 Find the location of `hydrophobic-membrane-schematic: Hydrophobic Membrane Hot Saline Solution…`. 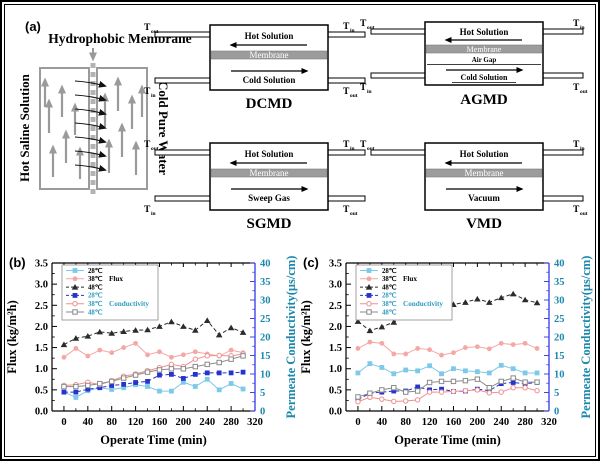

hydrophobic-membrane-schematic: Hydrophobic Membrane Hot Saline Solution… is located at coordinates (104, 113).